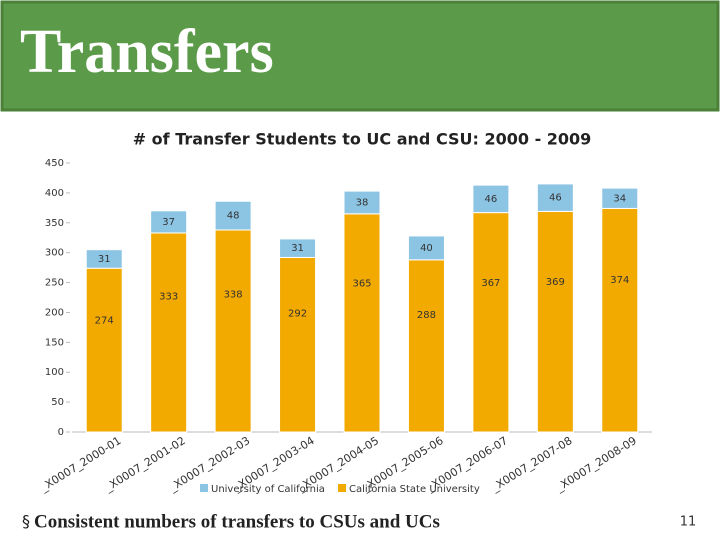  I want to click on y-tick-label: 350, so click(54, 223).